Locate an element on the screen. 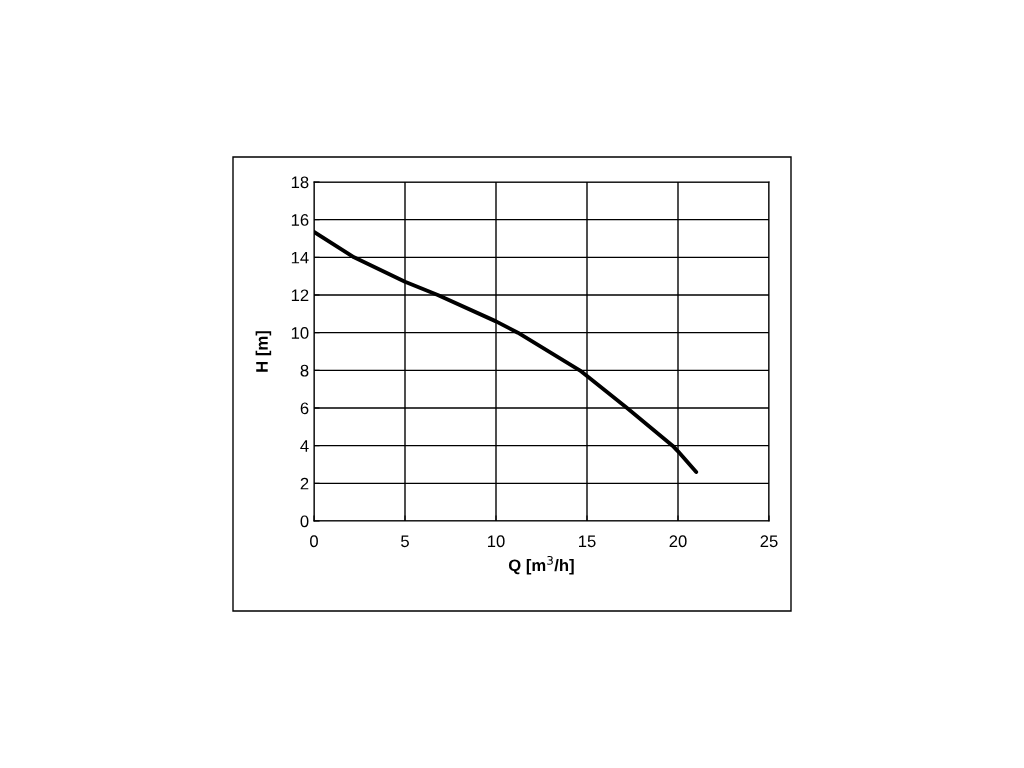 The width and height of the screenshot is (1024, 768). y-tick-label: 18 is located at coordinates (300, 182).